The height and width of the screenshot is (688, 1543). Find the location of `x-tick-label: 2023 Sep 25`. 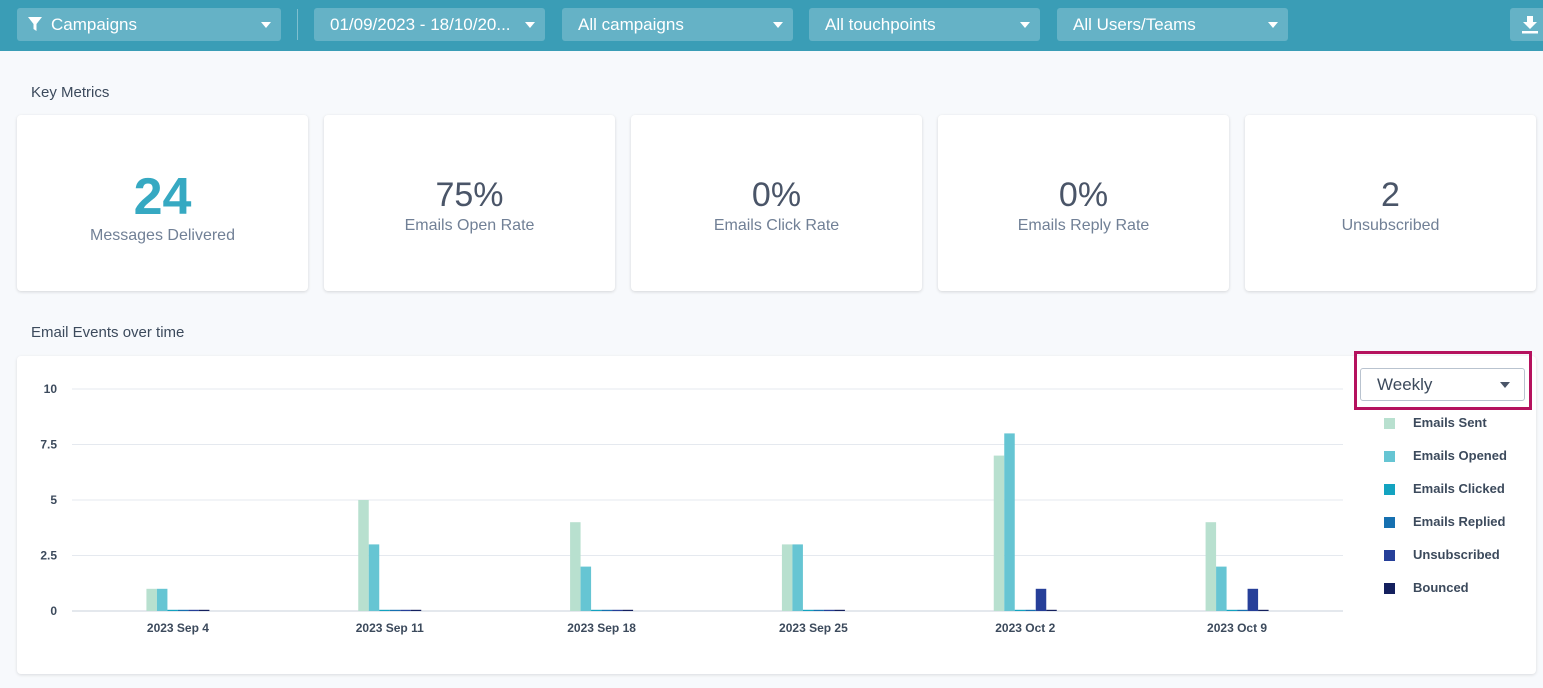

x-tick-label: 2023 Sep 25 is located at coordinates (813, 628).